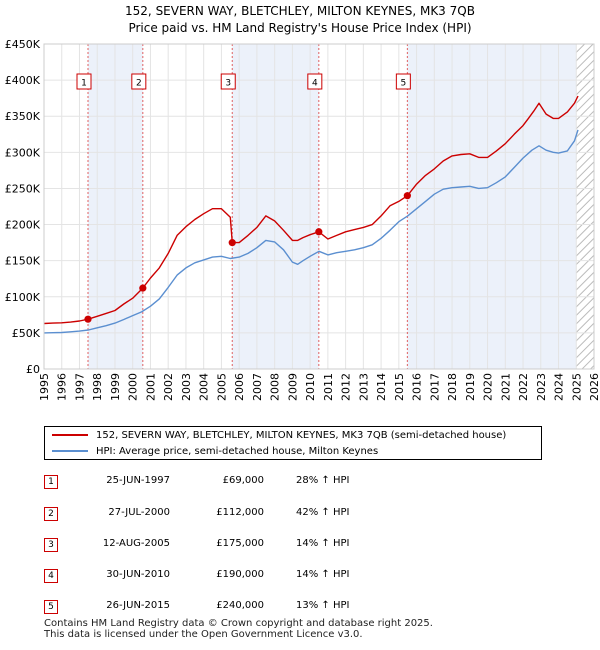 This screenshot has width=600, height=650. I want to click on table-row: 5 26-JUN-2015 £240,000 13% ↑ HPI, so click(294, 608).